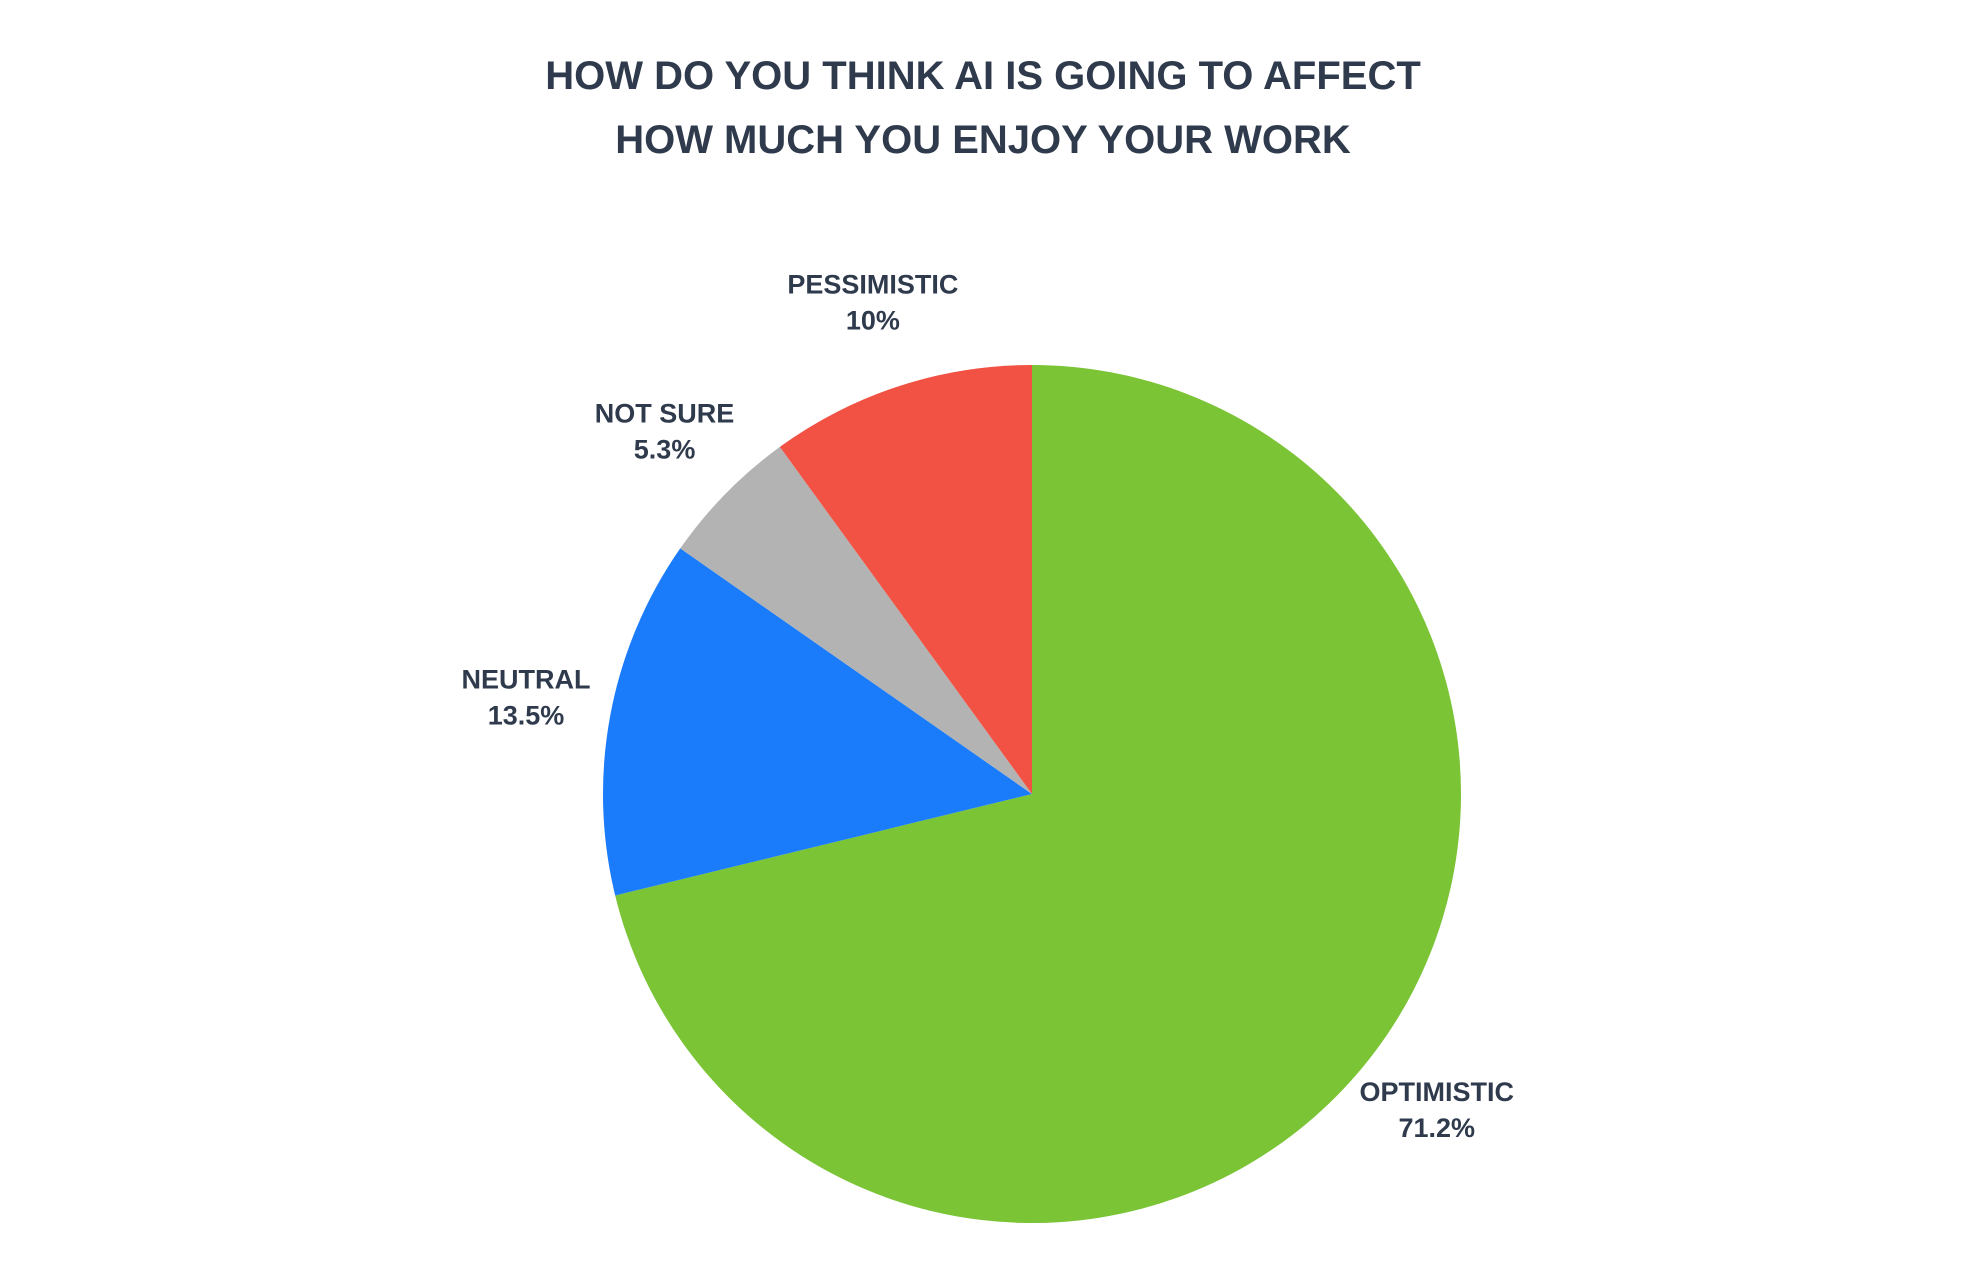 Image resolution: width=1966 pixels, height=1268 pixels. I want to click on slice-value-label: 10%, so click(873, 321).